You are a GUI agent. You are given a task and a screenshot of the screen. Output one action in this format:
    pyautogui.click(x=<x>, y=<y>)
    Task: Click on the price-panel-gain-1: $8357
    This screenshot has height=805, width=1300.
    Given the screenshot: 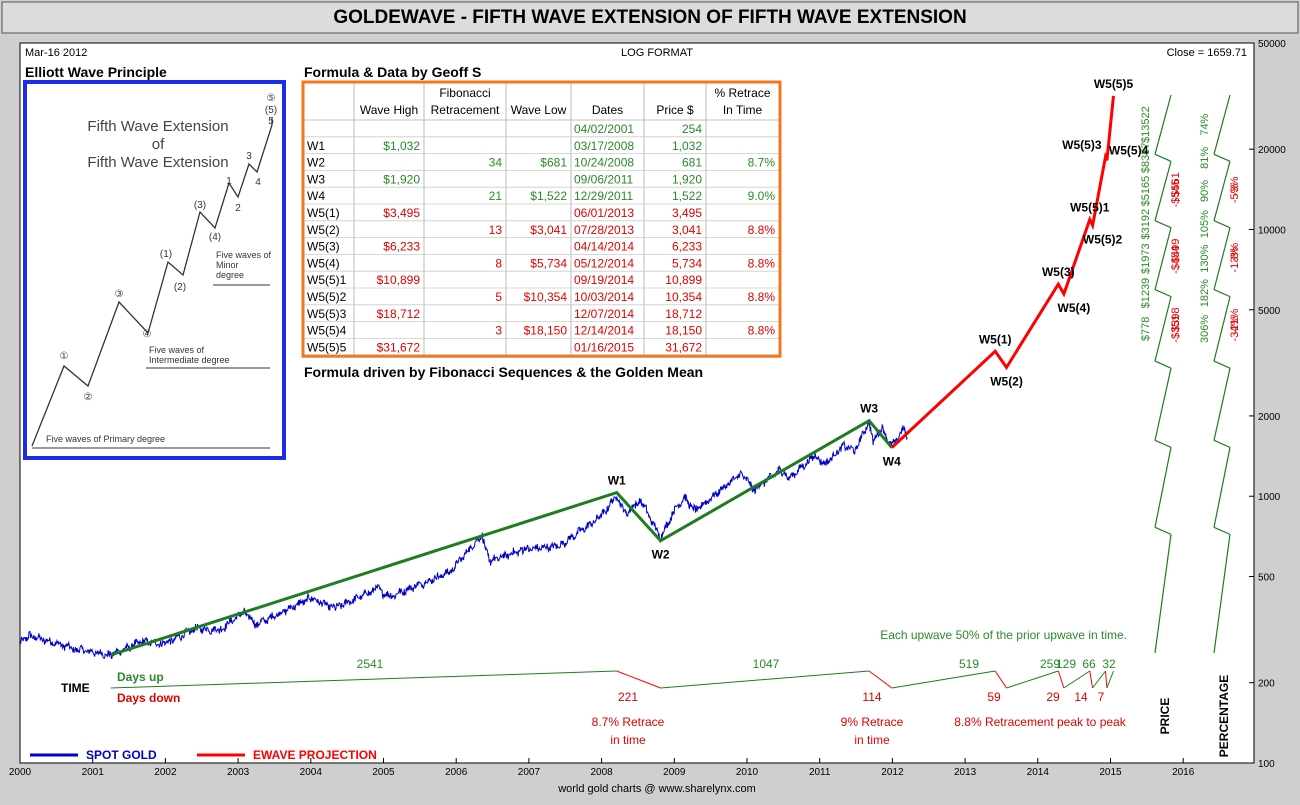 What is the action you would take?
    pyautogui.click(x=1146, y=158)
    